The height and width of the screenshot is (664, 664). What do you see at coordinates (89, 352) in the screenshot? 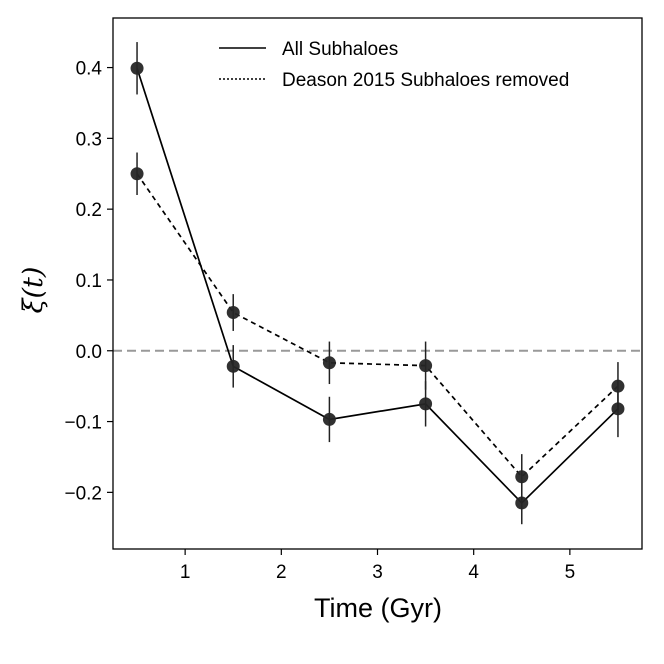
I see `y-tick-label: 0.0` at bounding box center [89, 352].